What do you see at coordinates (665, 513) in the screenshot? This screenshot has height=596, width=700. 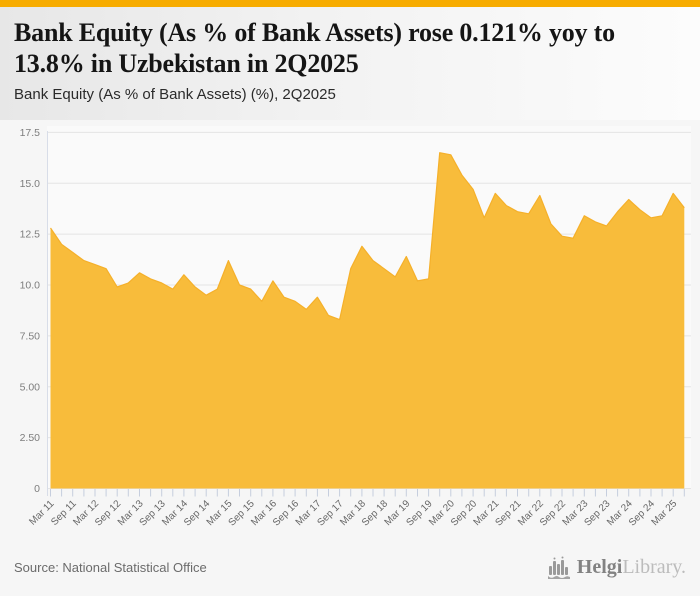 I see `x-tick-label: Mar 25` at bounding box center [665, 513].